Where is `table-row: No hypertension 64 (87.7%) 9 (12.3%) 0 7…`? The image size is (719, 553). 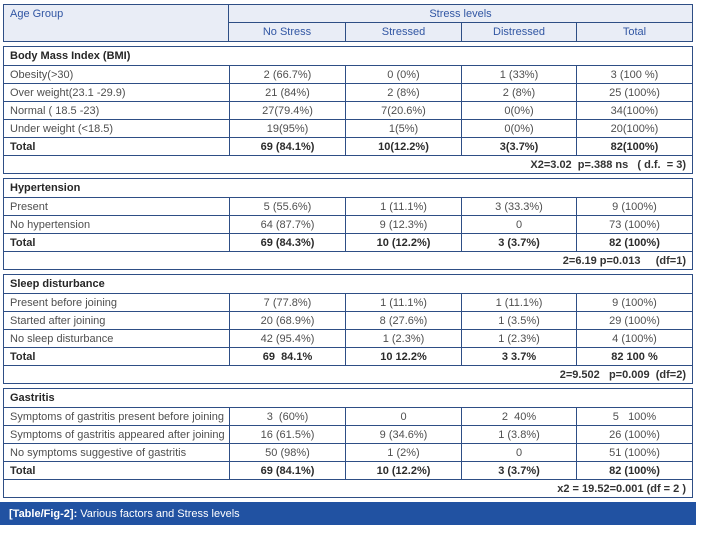
table-row: No hypertension 64 (87.7%) 9 (12.3%) 0 7… is located at coordinates (348, 224).